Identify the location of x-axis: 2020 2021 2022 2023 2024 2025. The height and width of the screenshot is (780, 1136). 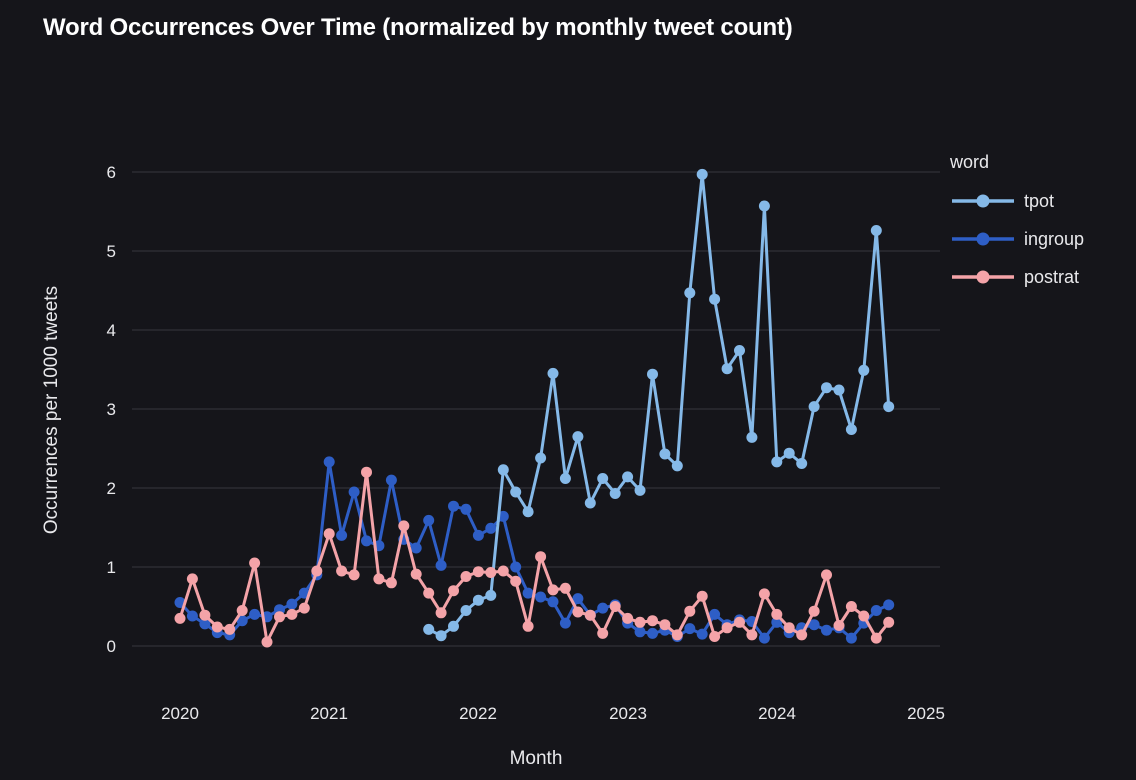
(553, 713).